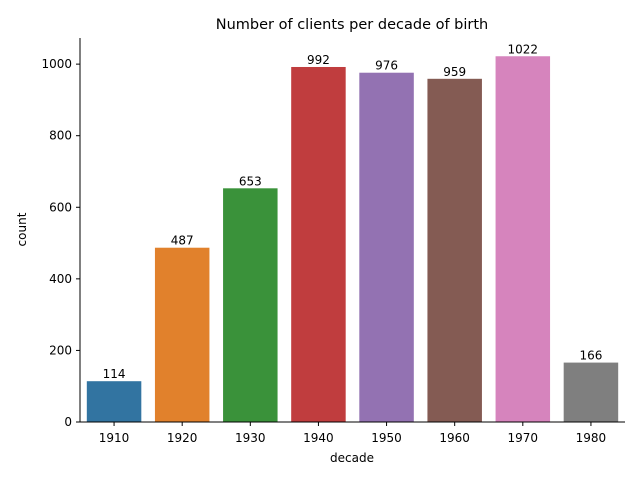  What do you see at coordinates (454, 72) in the screenshot?
I see `bar-value-label-1960: 959` at bounding box center [454, 72].